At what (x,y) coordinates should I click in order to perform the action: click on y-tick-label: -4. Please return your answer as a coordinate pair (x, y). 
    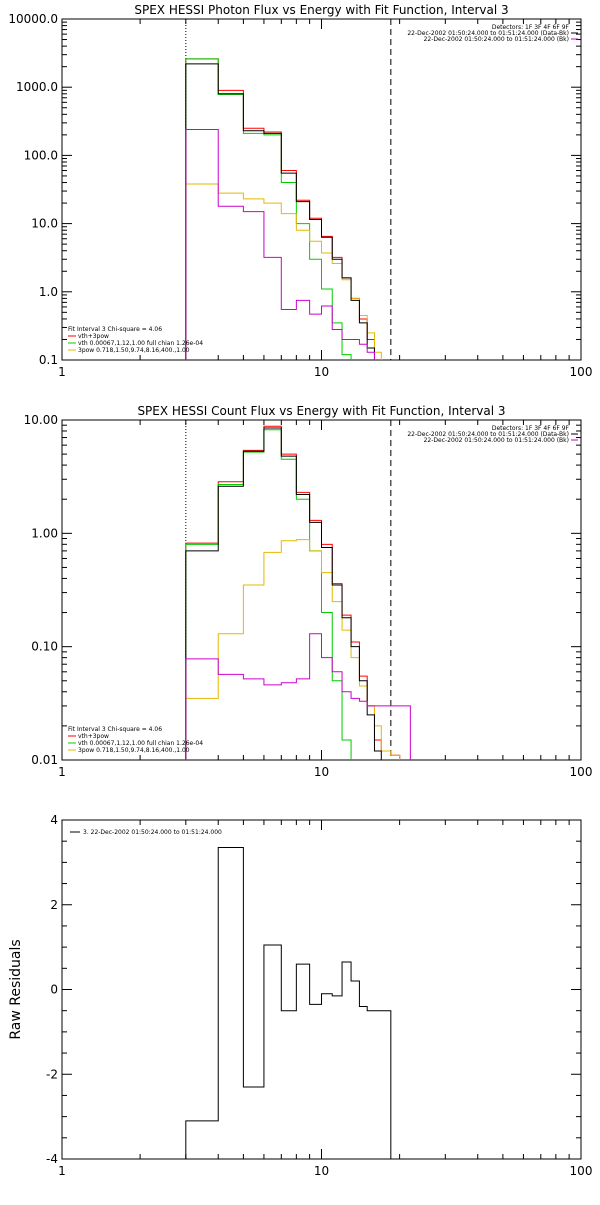
    Looking at the image, I should click on (52, 1159).